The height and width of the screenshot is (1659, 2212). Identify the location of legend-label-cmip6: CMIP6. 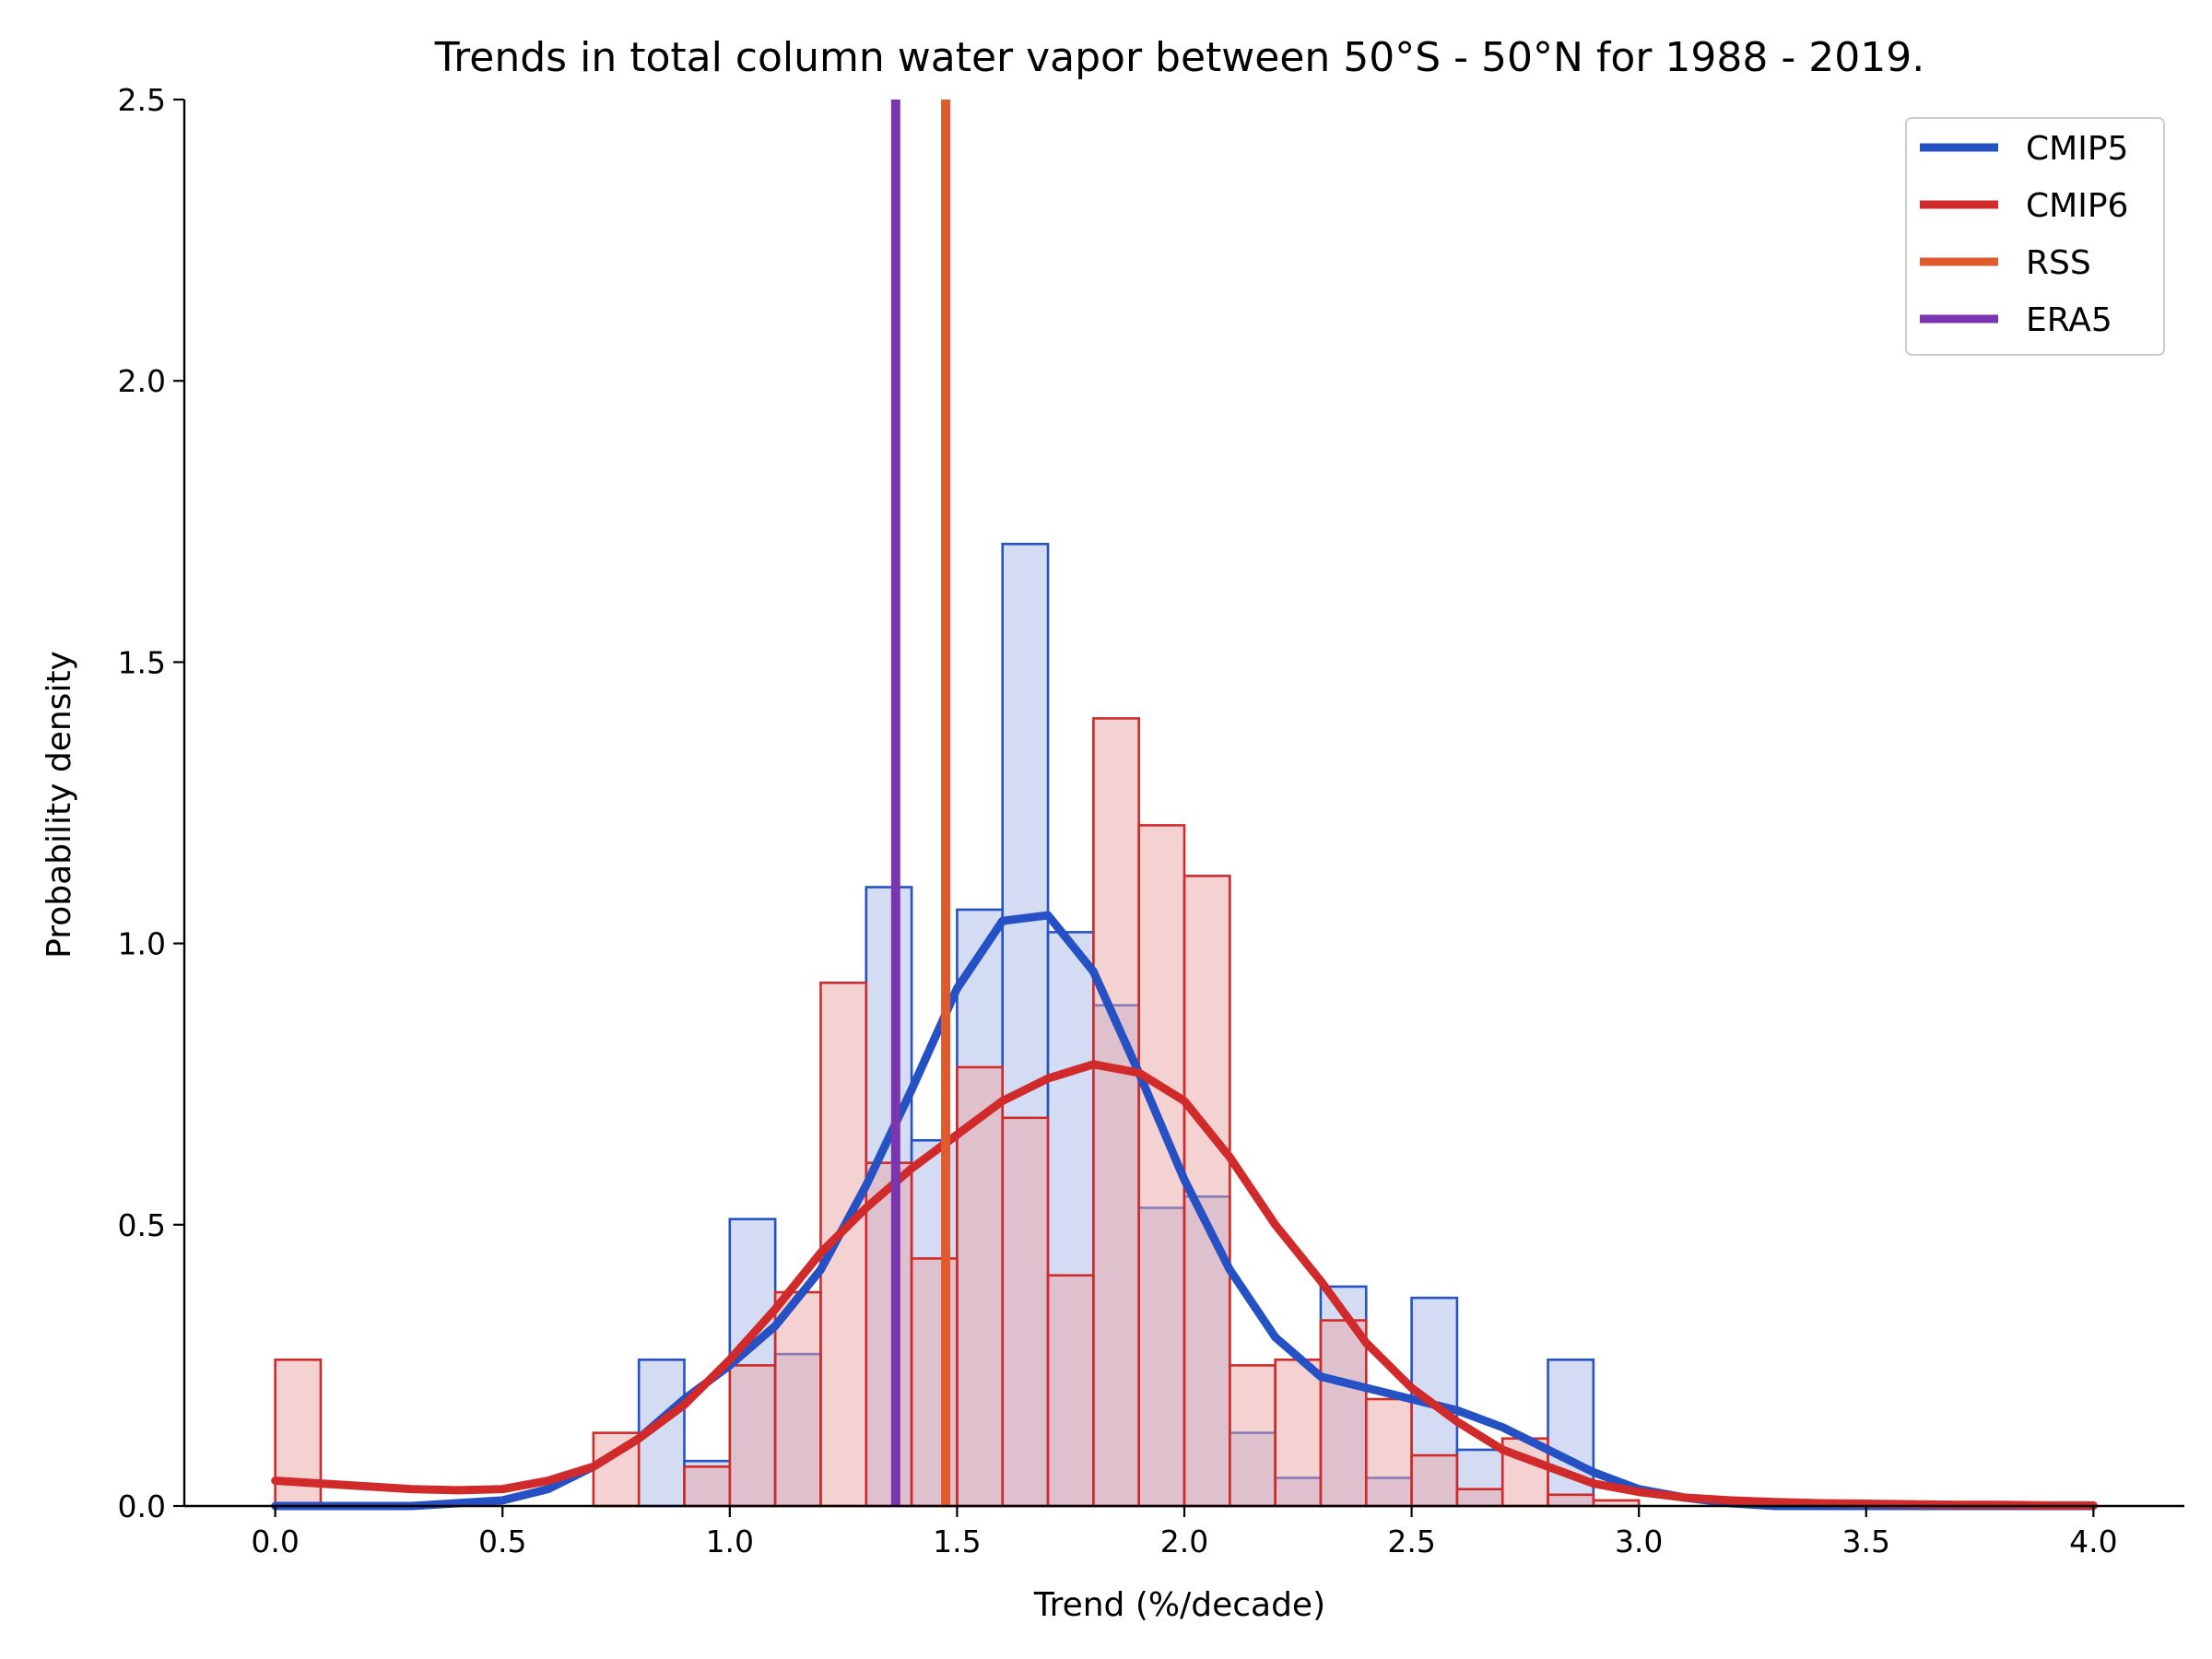
(2077, 206).